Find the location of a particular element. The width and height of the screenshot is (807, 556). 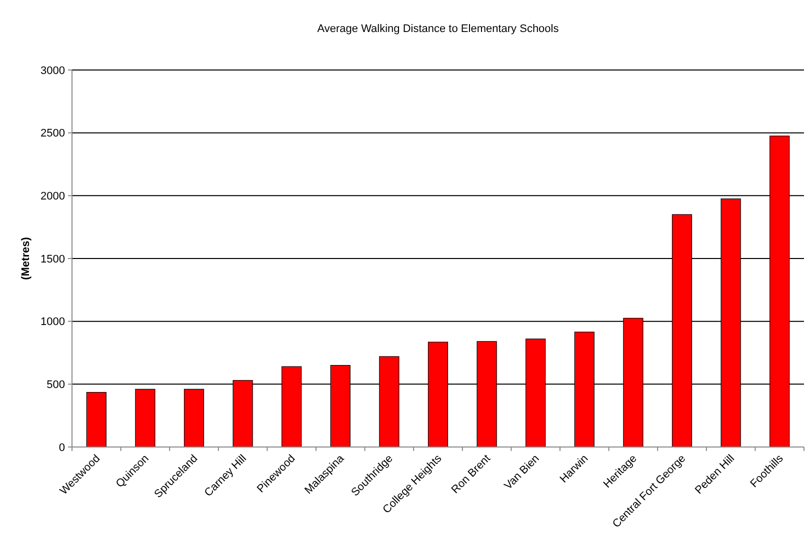

chart-title: Average Walking Distance to Elementary Schools is located at coordinates (438, 29).